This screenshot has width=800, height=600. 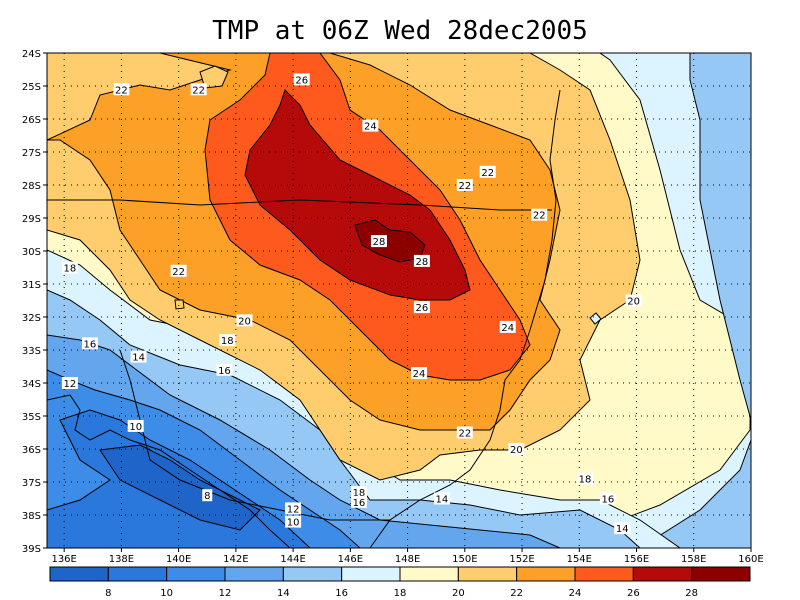 I want to click on map-title: TMP at 06Z Wed 28dec2005, so click(x=400, y=31).